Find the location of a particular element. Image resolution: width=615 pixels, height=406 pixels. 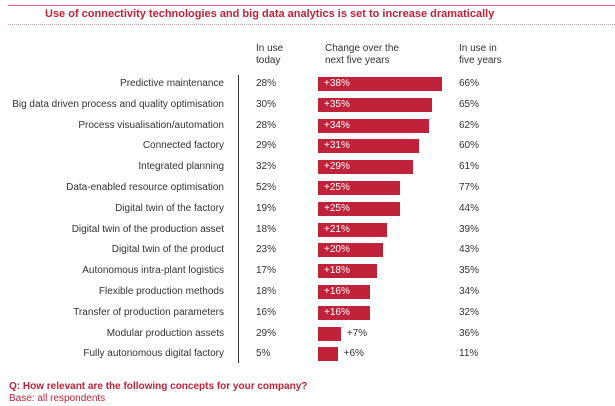

dotted-divider is located at coordinates (311, 24).